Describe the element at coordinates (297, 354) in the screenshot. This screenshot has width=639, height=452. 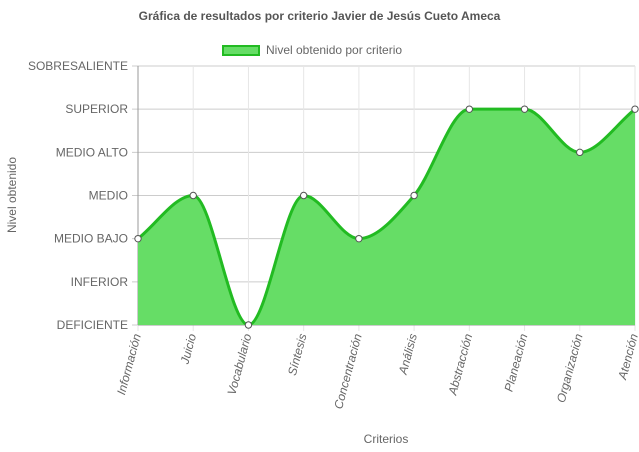
I see `x-tick-label: Síntesis` at that location.